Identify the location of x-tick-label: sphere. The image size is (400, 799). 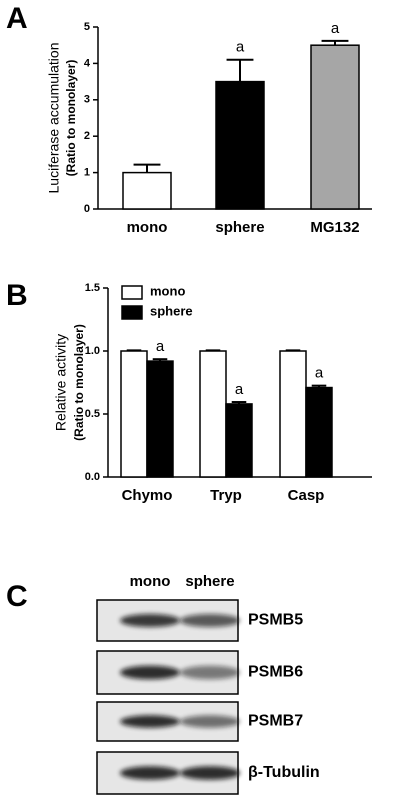
(239, 227).